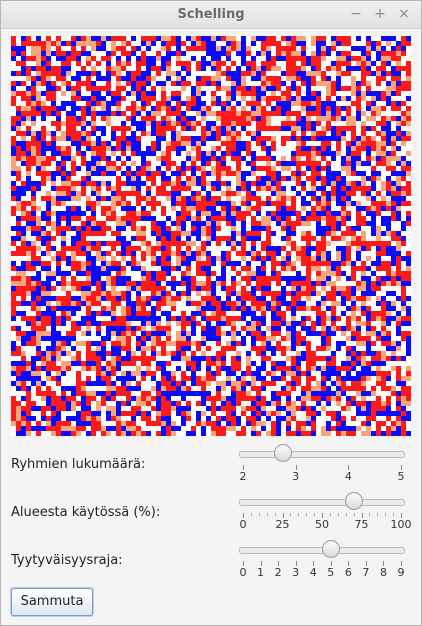  Describe the element at coordinates (383, 572) in the screenshot. I see `slider-tick-label: 8` at that location.